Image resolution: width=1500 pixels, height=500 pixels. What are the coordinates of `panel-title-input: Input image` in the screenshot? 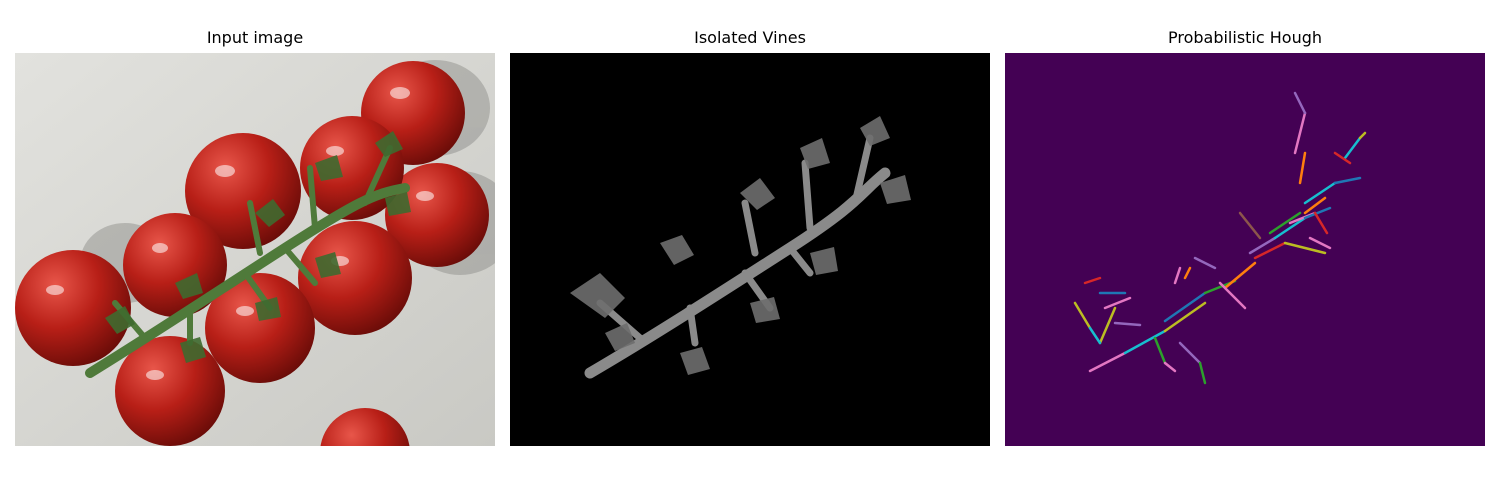 It's located at (255, 37).